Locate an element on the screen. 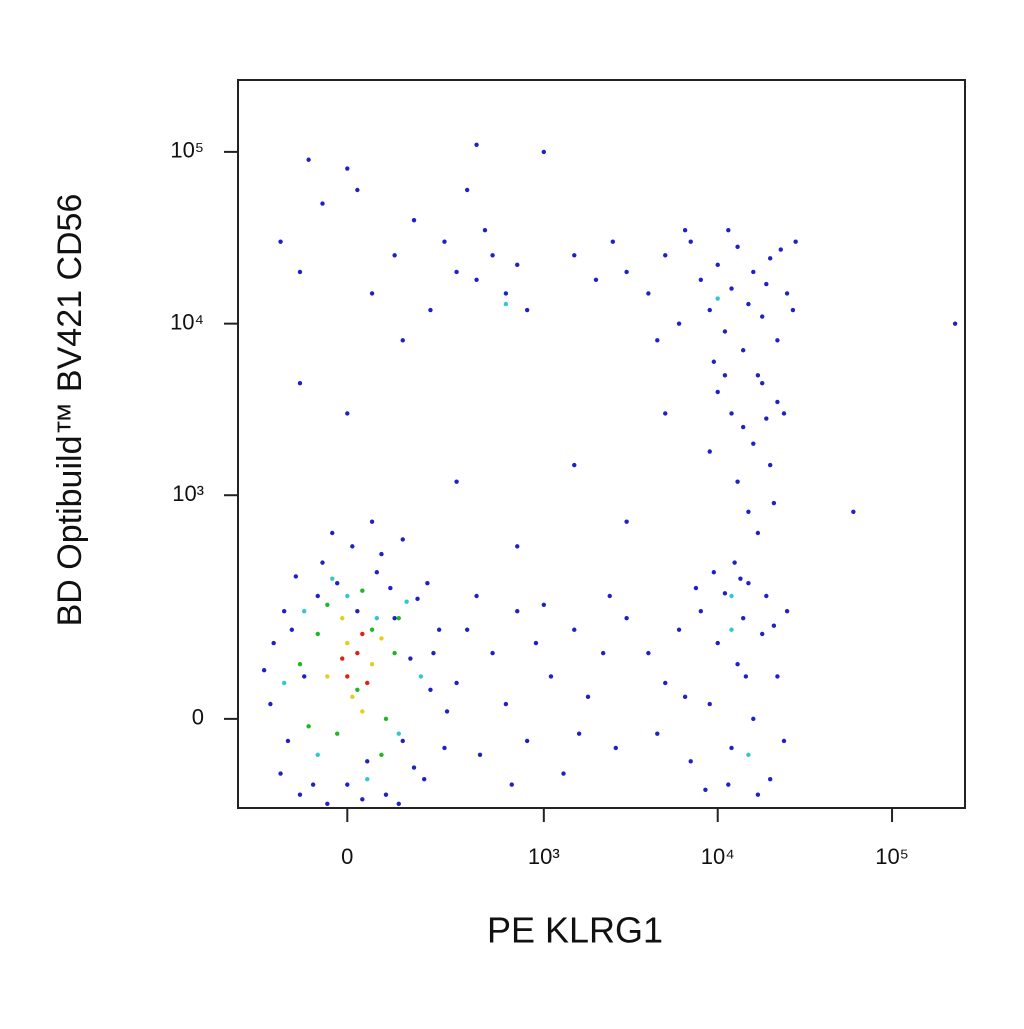 The image size is (1024, 1029). x-tick-label: 10³ is located at coordinates (544, 856).